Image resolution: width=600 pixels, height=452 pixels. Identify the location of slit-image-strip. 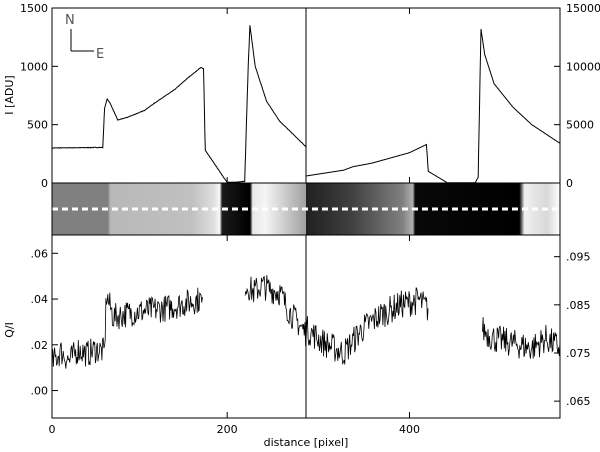
(306, 209).